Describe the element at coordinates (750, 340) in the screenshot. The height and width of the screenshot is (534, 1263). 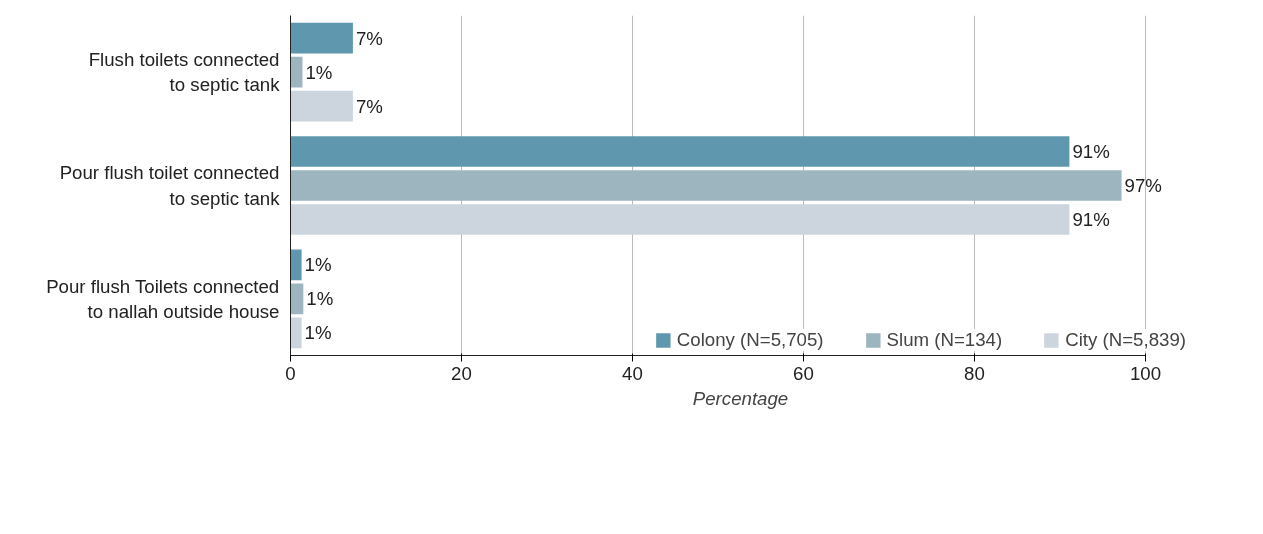
I see `legend-label: Colony (N=5,705)` at that location.